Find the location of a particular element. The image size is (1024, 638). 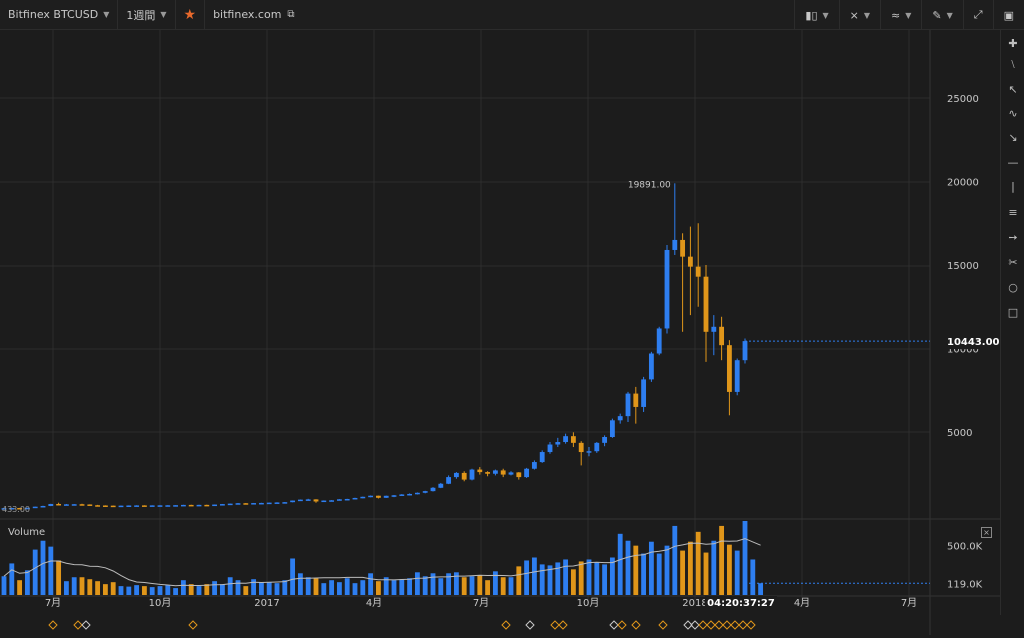

cursor-arrow-icon: ➙ is located at coordinates (1013, 237).